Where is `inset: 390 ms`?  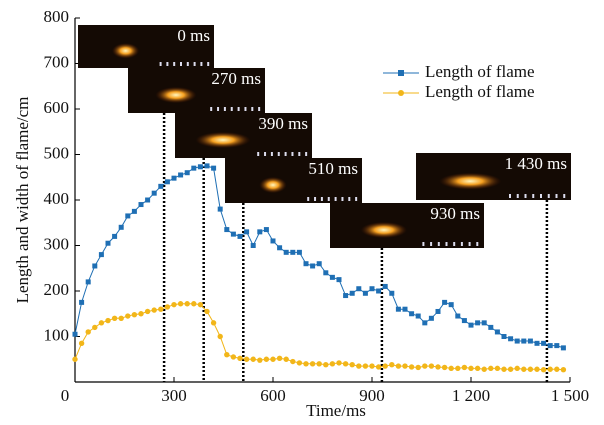
inset: 390 ms is located at coordinates (243, 135).